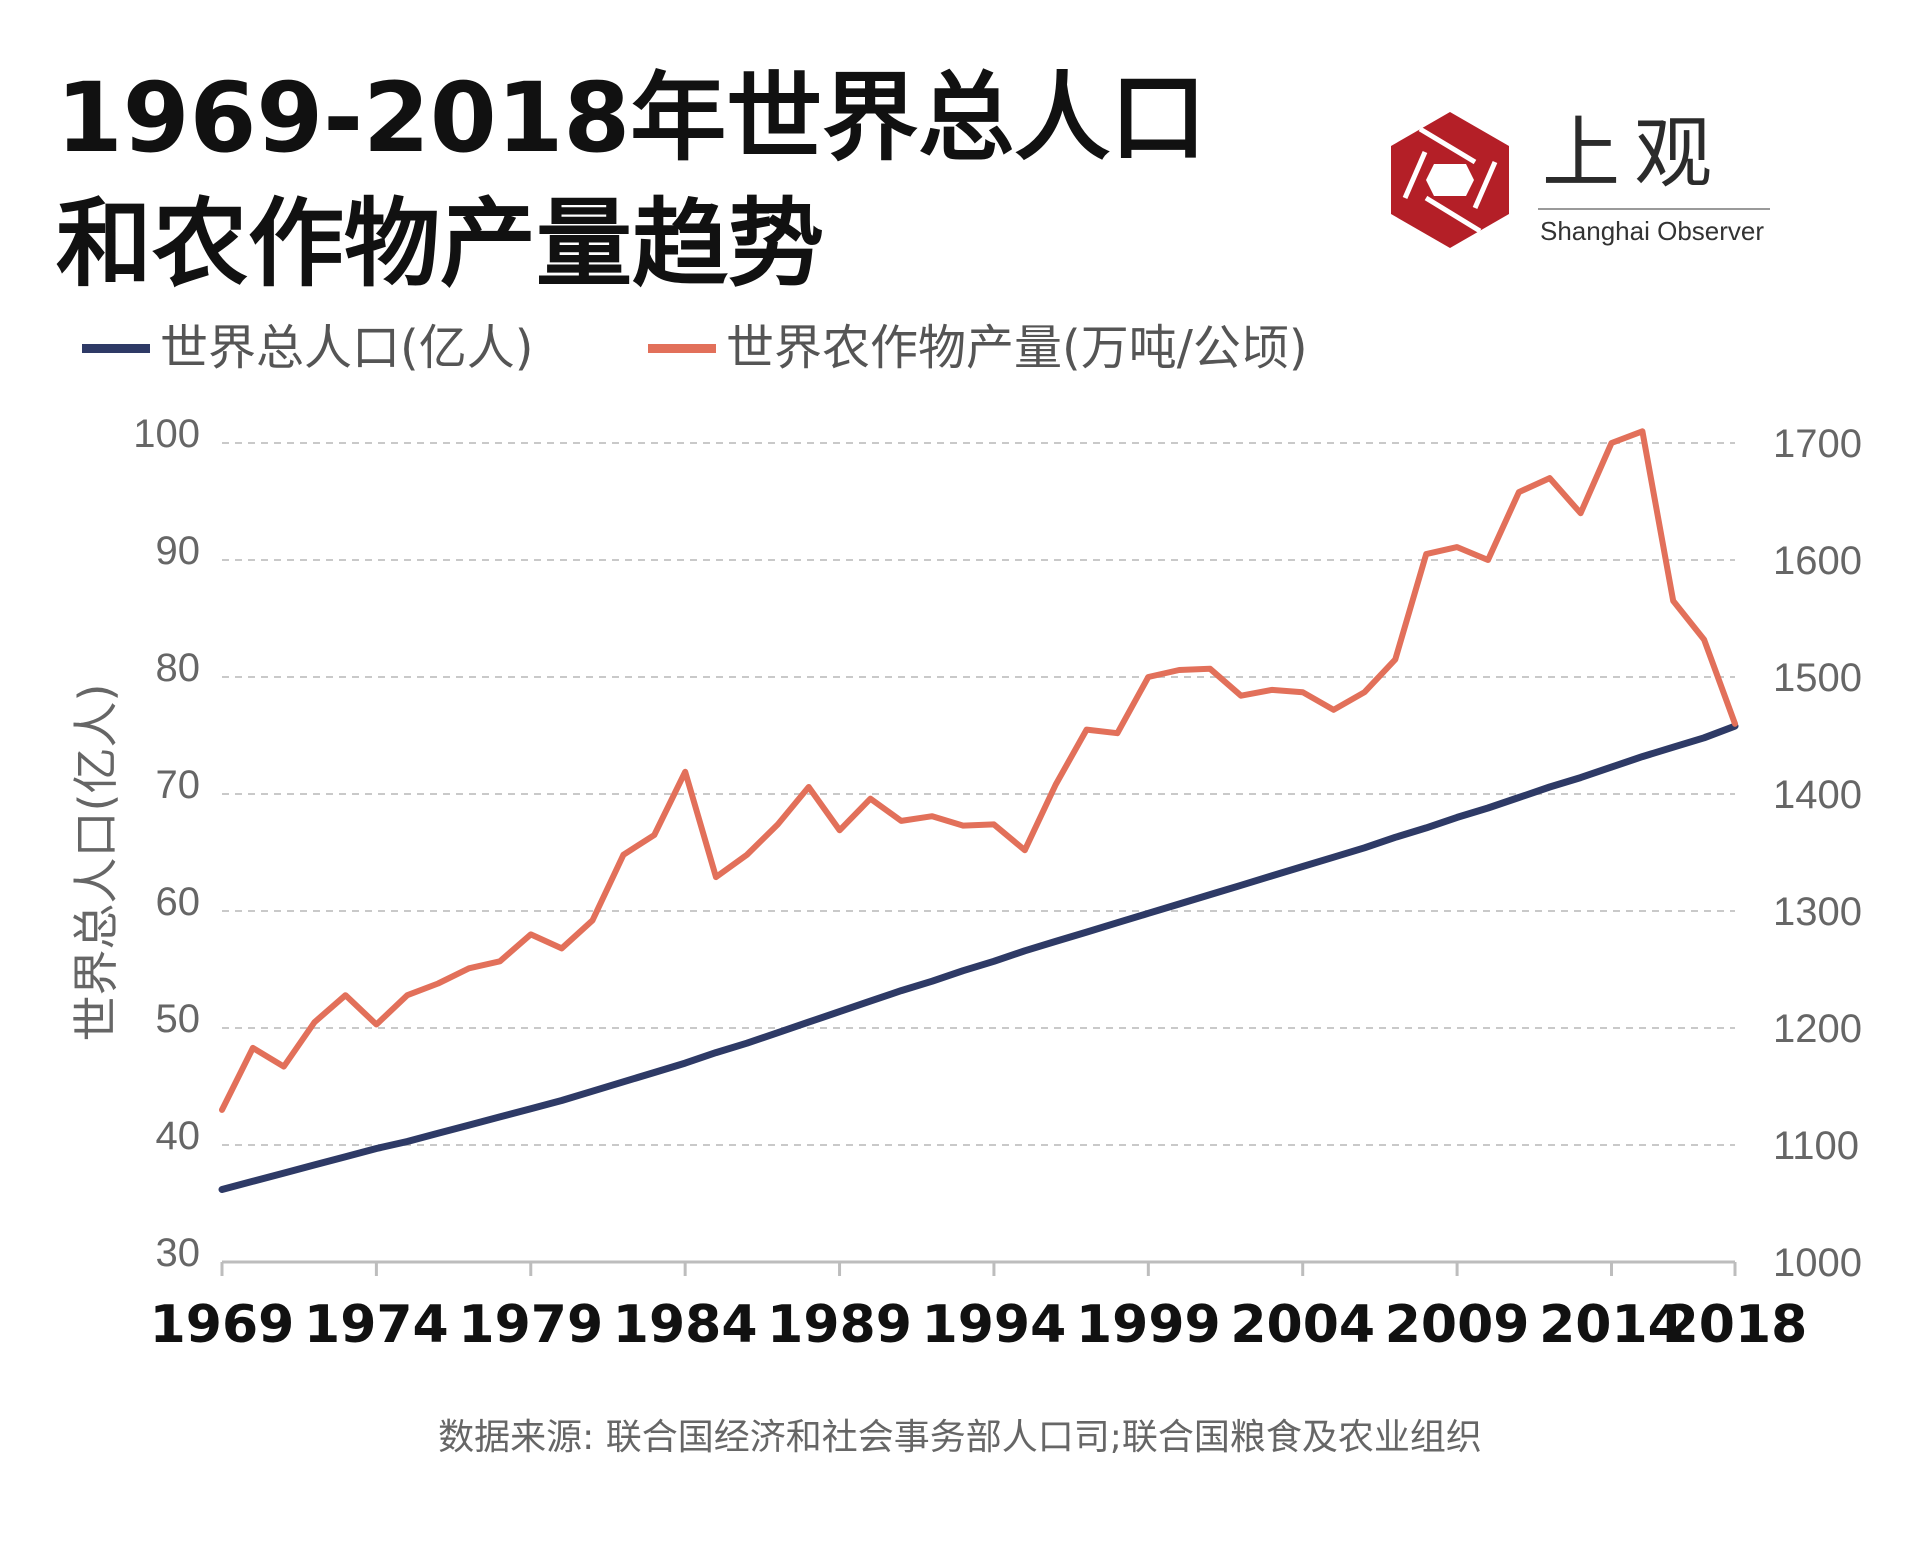 The height and width of the screenshot is (1554, 1920). I want to click on y-tick-label-right: 1400, so click(1817, 795).